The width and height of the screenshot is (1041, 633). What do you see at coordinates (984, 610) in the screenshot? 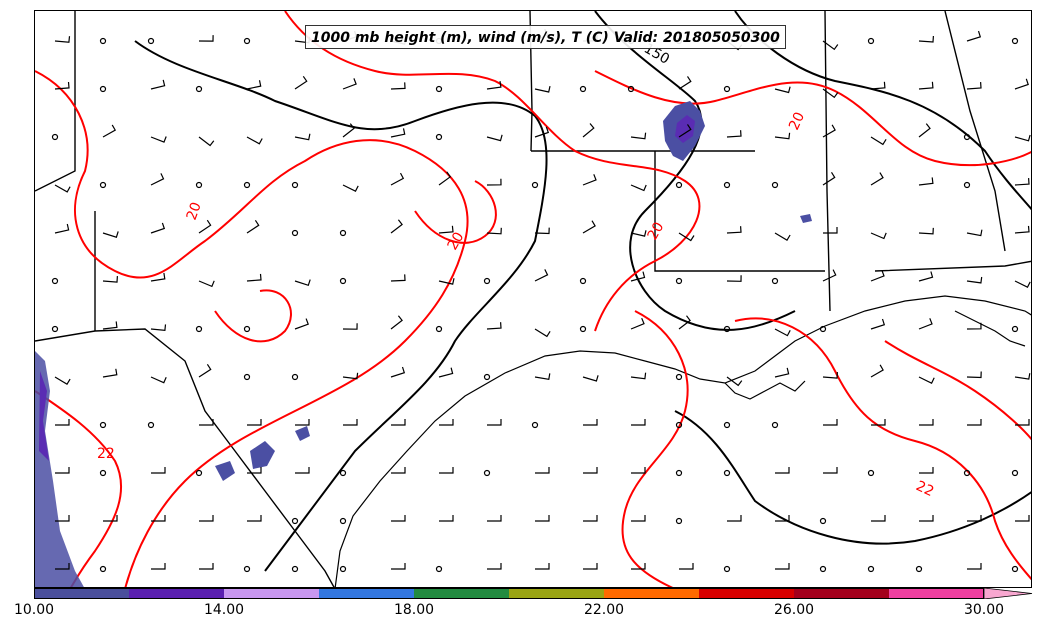
I see `colorbar-tick-label: 30.00` at bounding box center [984, 610].